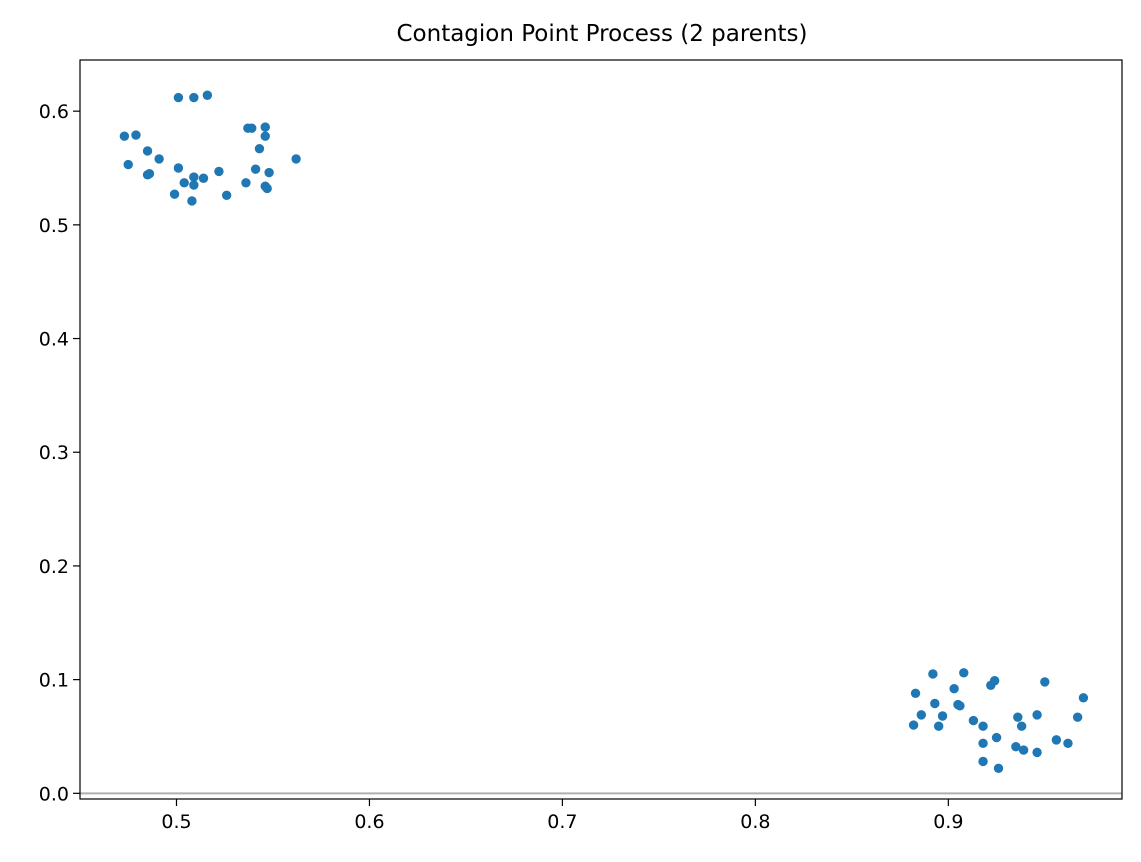 The height and width of the screenshot is (862, 1141). What do you see at coordinates (54, 226) in the screenshot?
I see `y-tick-label: 0.5` at bounding box center [54, 226].